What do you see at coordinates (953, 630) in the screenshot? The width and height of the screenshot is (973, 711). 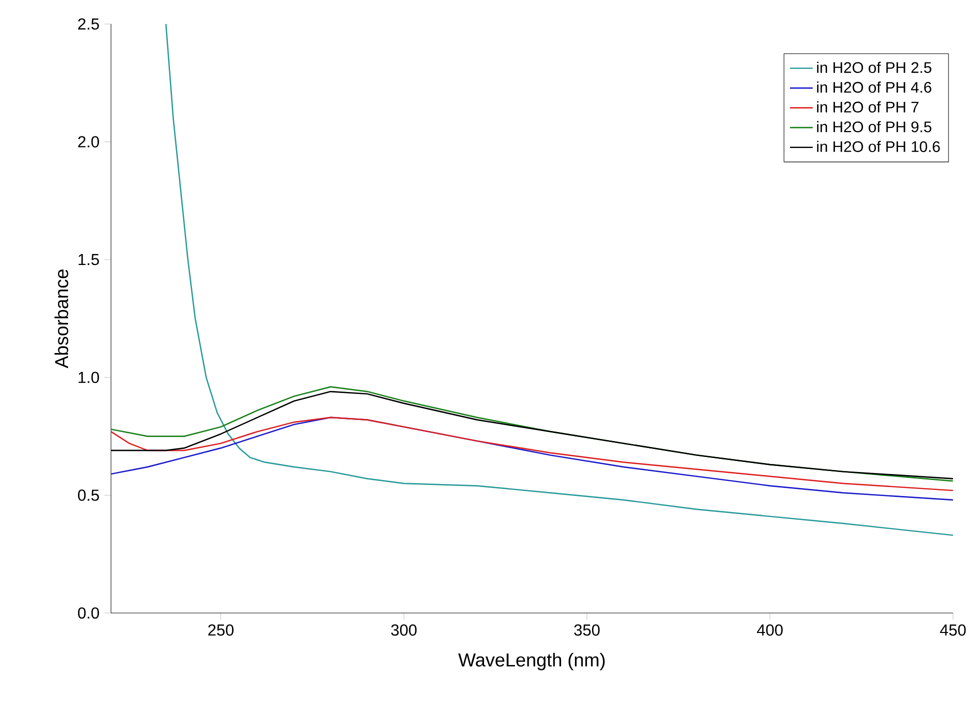 I see `x-tick-label: 450` at bounding box center [953, 630].